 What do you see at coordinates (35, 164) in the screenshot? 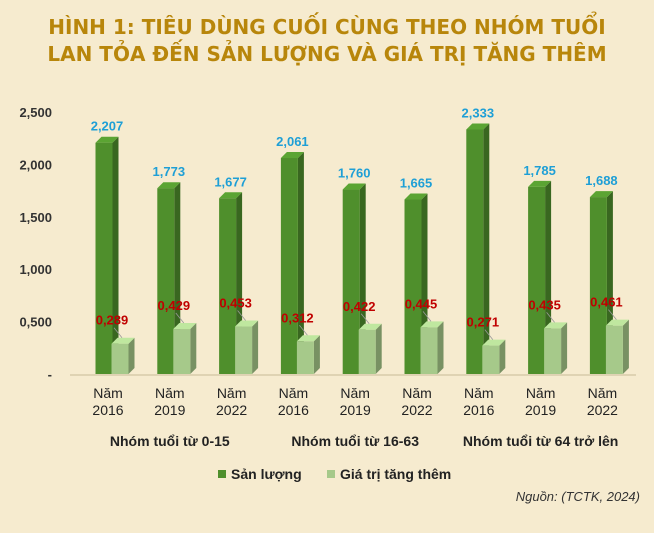
I see `y-tick-label: 2,000` at bounding box center [35, 164].